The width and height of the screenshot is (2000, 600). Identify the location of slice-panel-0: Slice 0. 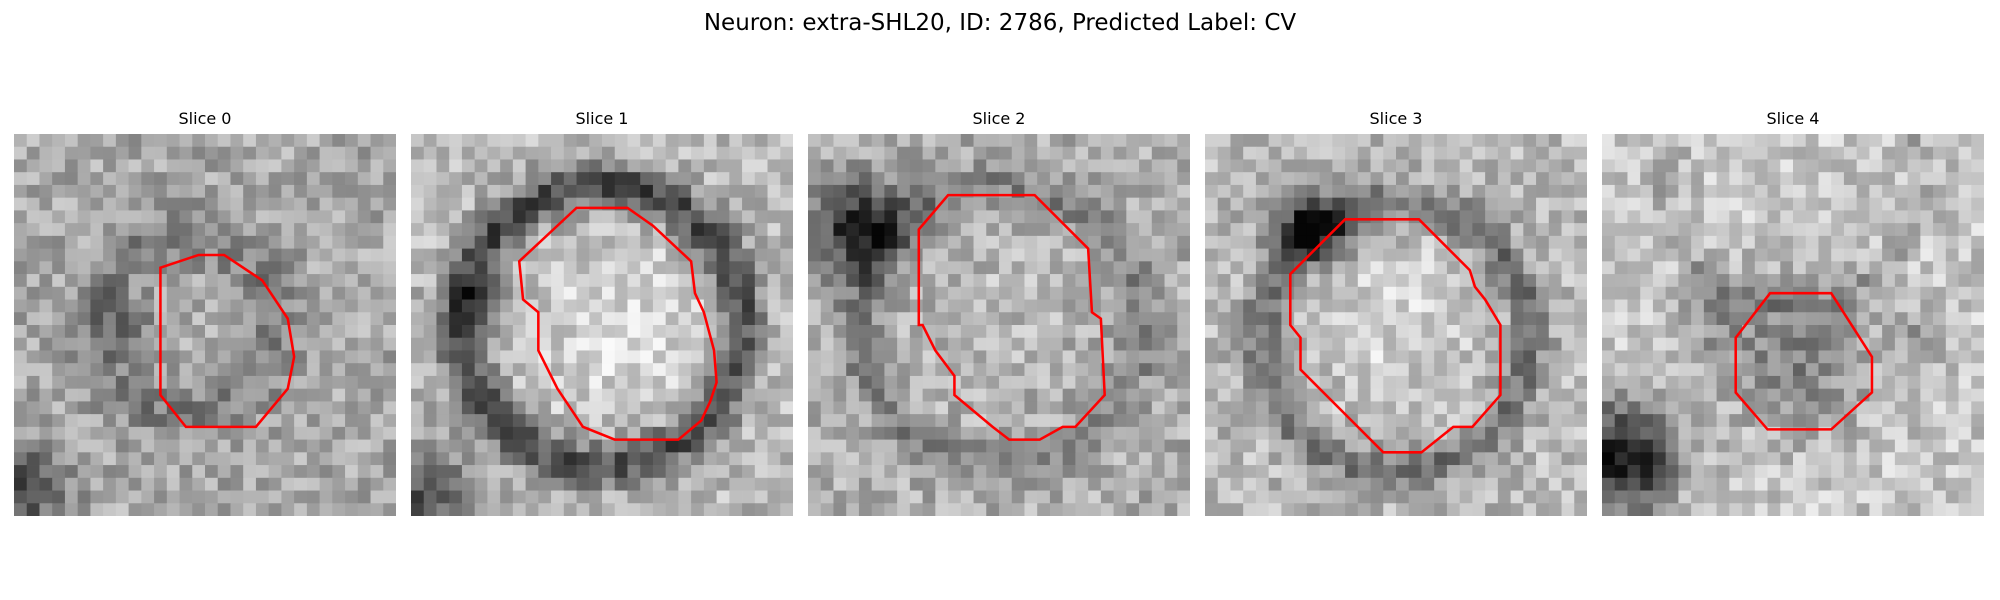
(205, 318).